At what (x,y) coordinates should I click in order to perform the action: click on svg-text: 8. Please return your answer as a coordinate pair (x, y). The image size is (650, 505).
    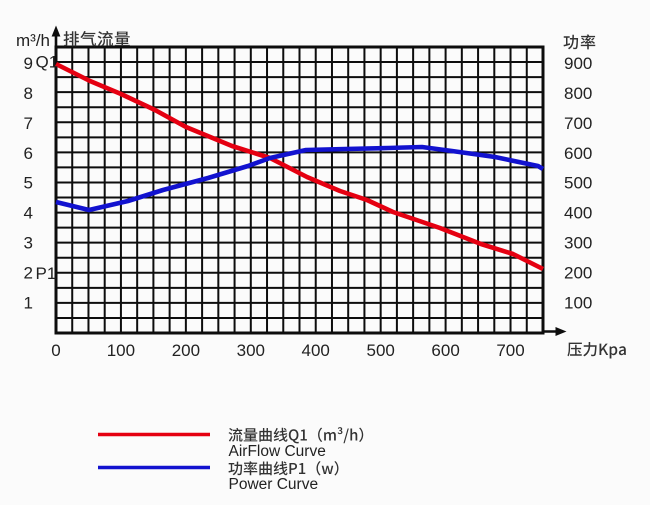
    Looking at the image, I should click on (28, 93).